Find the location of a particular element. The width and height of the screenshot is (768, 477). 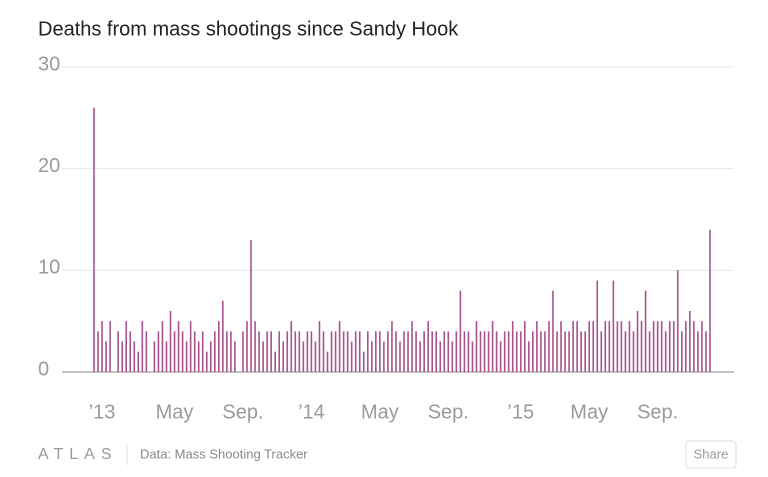

x-tick-label: ’13 is located at coordinates (102, 412).